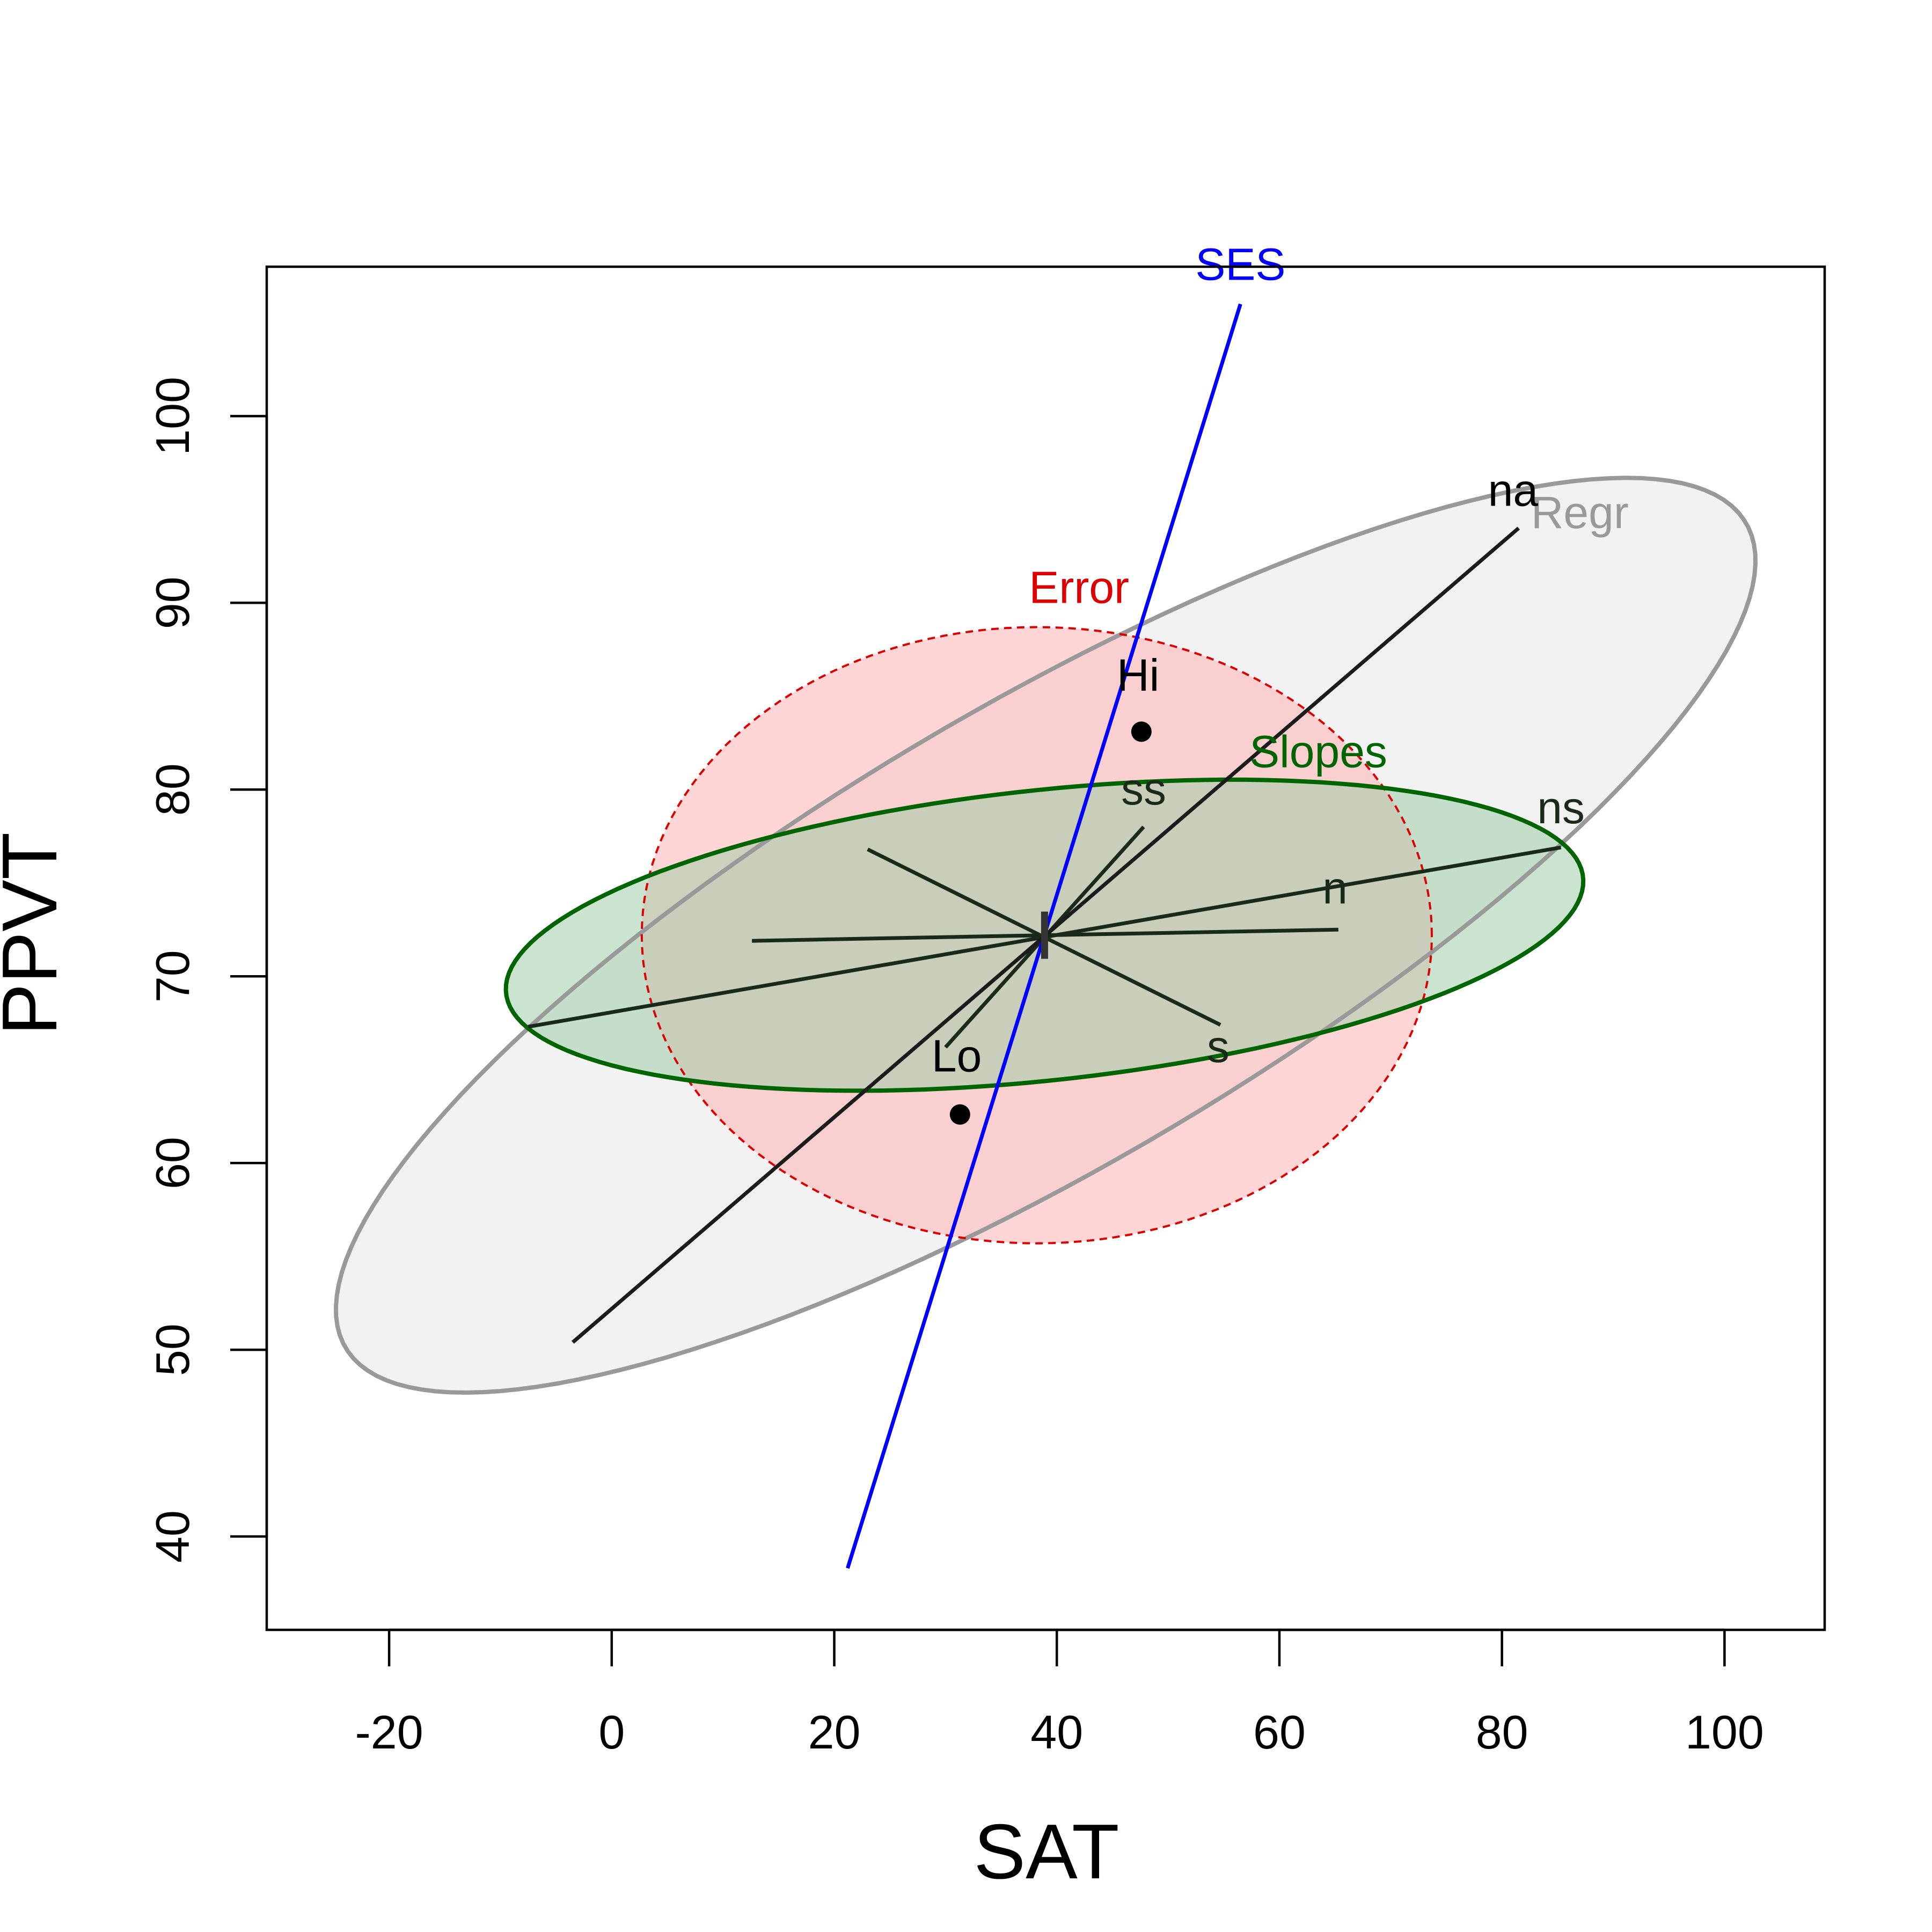 The image size is (1932, 1932). What do you see at coordinates (1513, 490) in the screenshot?
I see `hypothesis-label-na: na` at bounding box center [1513, 490].